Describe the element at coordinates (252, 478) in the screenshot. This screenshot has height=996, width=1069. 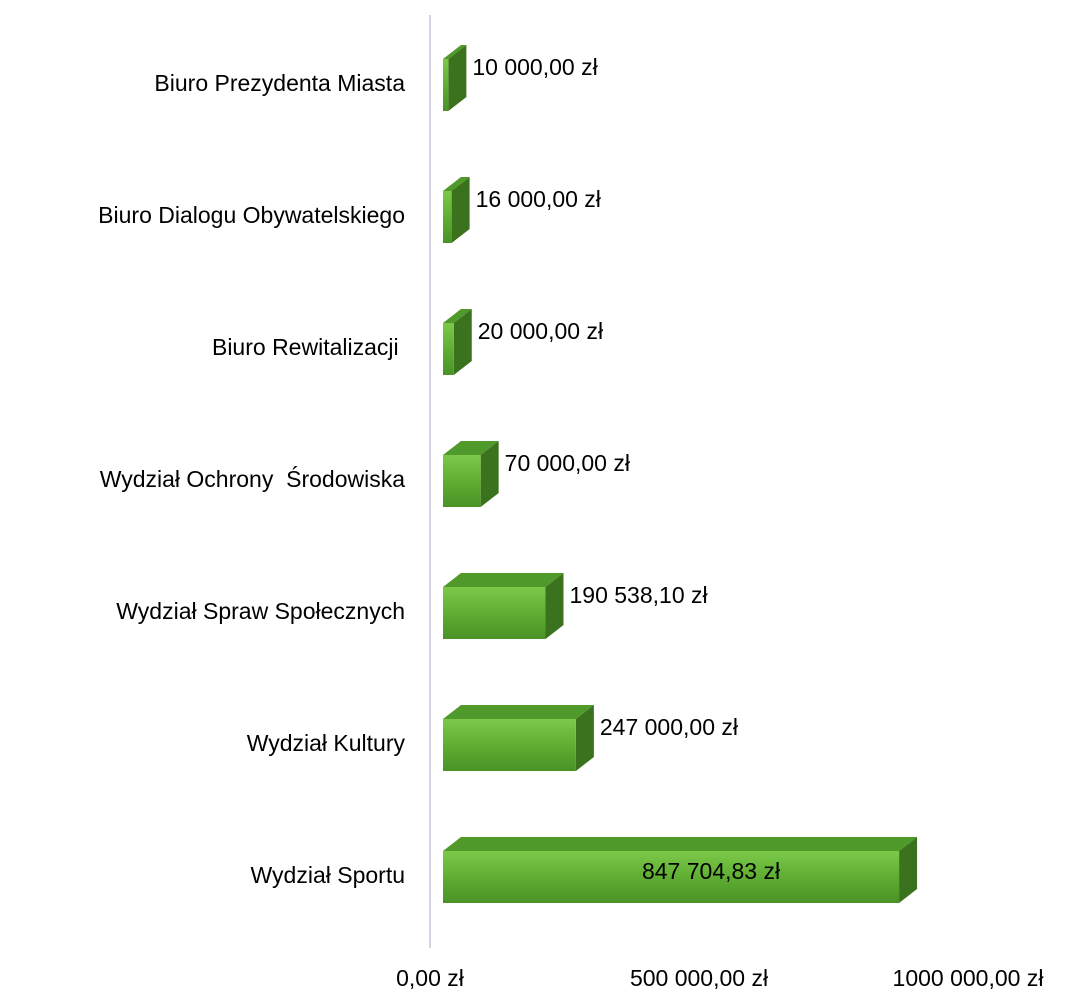
I see `y-tick-label: Wydział Ochrony Środowiska` at that location.